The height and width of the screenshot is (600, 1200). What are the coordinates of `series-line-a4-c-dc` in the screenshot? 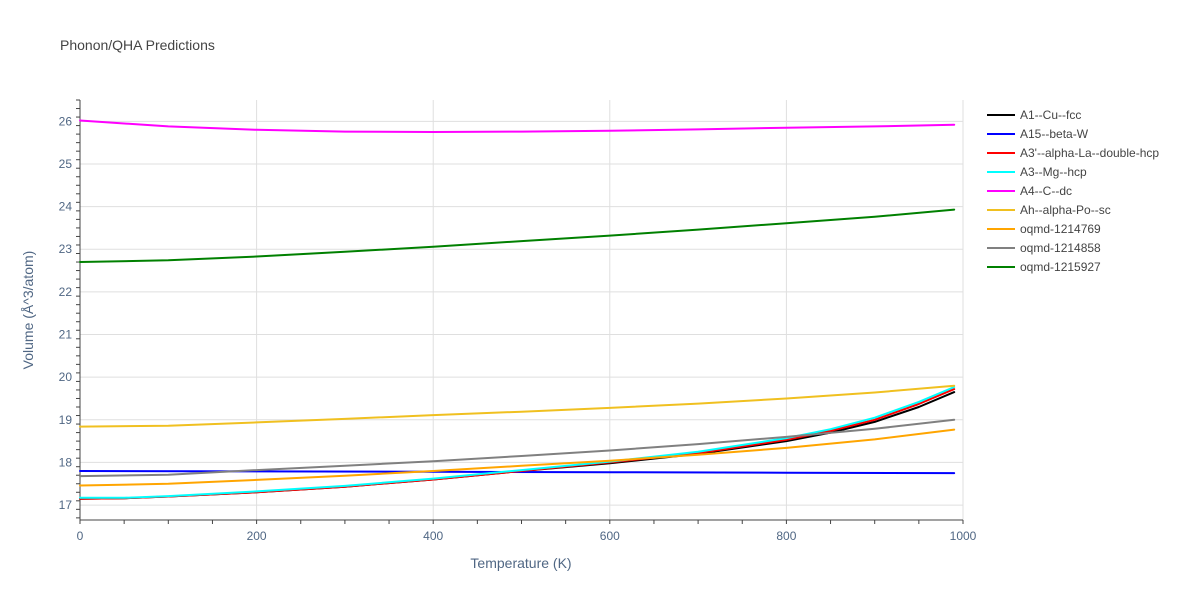 It's located at (517, 126).